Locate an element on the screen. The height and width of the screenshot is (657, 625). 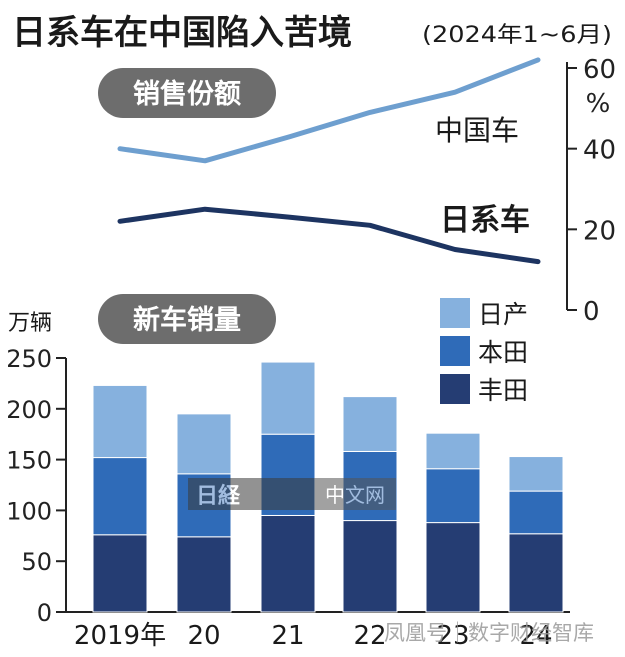
sales-x-label: 2019年 is located at coordinates (120, 636).